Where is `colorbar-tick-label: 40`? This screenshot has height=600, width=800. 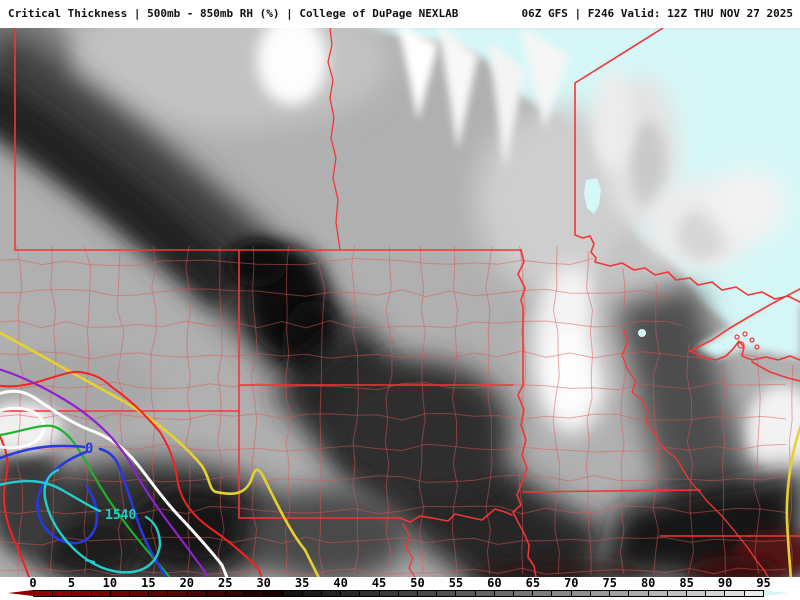
colorbar-tick-label: 40 is located at coordinates (340, 583).